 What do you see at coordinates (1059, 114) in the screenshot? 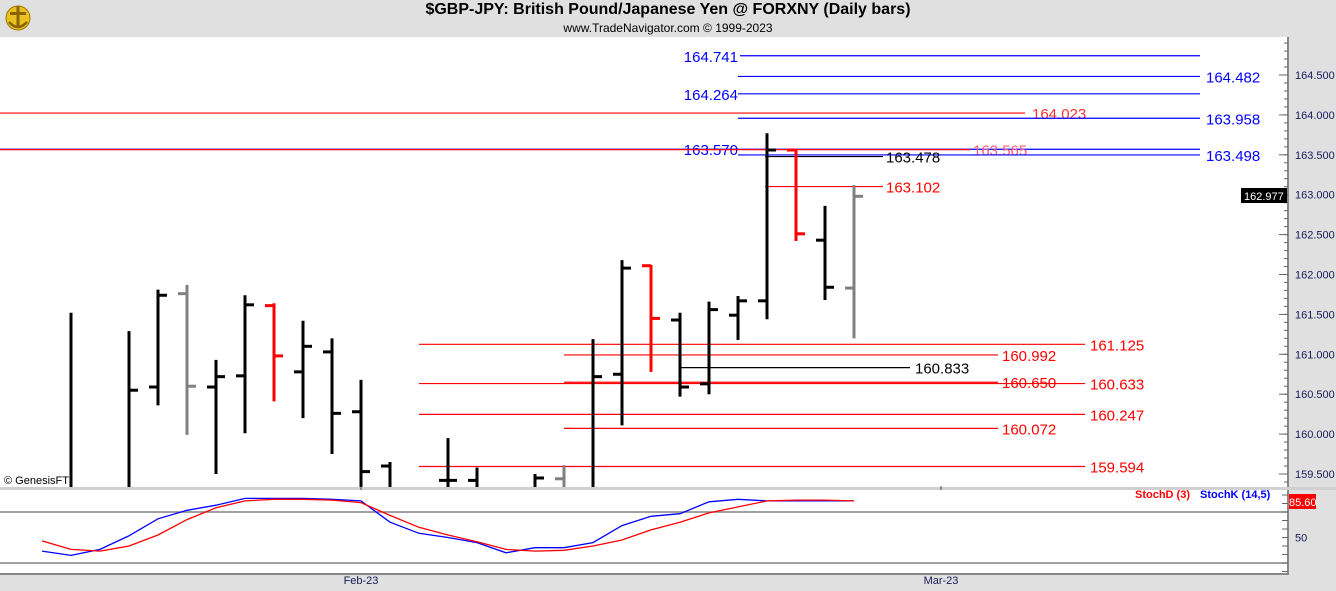
I see `level-label: 164.023` at bounding box center [1059, 114].